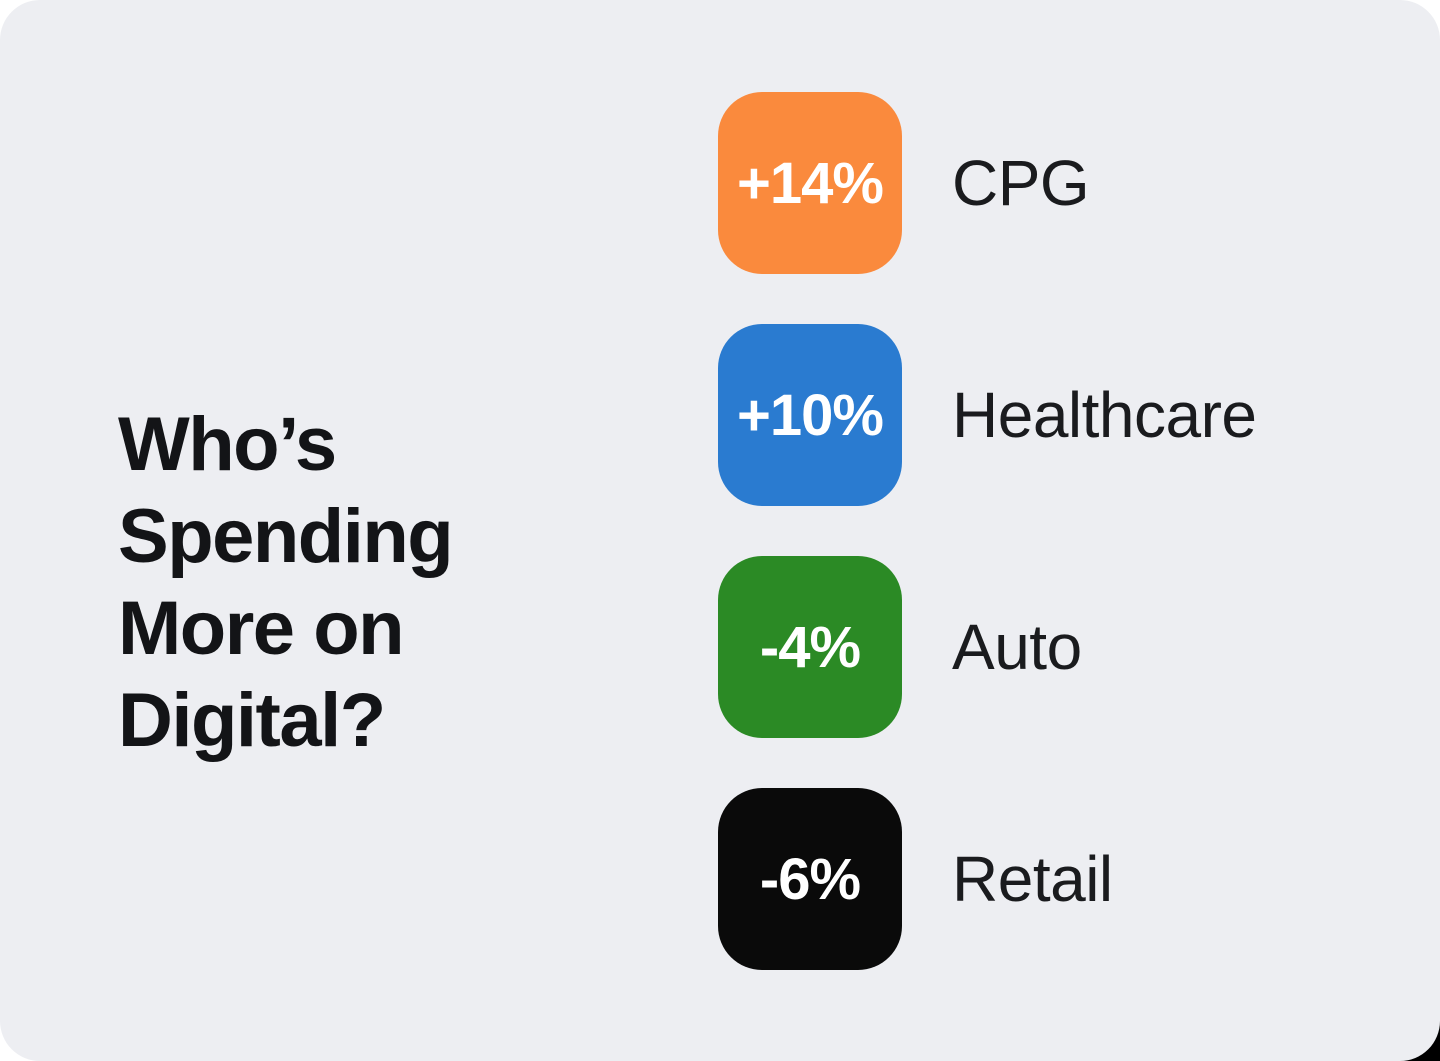 This screenshot has width=1440, height=1061. I want to click on list-item: +14% CPG, so click(987, 183).